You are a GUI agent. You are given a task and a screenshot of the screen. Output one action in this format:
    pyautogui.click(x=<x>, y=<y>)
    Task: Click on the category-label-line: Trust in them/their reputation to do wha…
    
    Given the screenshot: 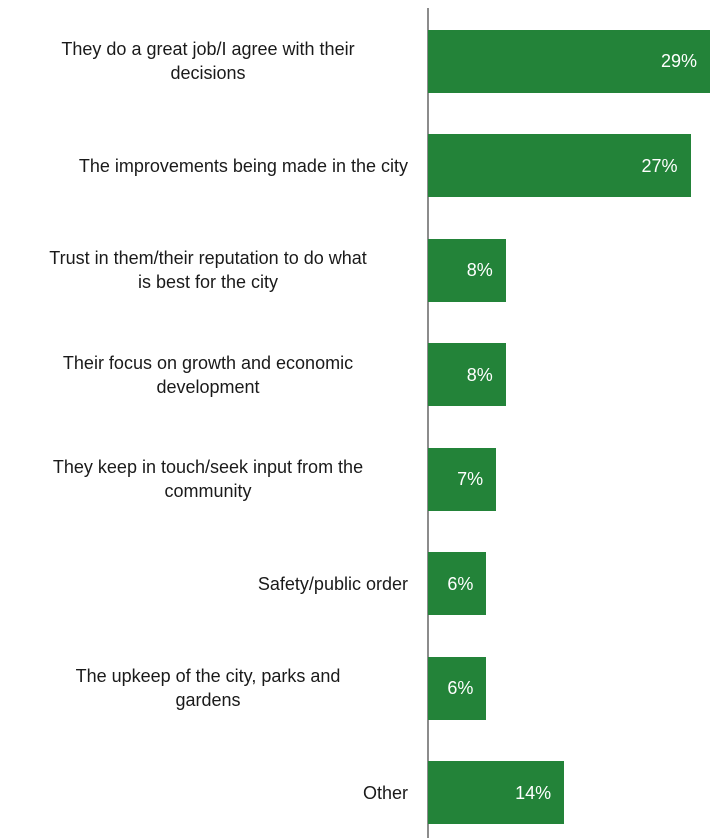 What is the action you would take?
    pyautogui.click(x=208, y=258)
    